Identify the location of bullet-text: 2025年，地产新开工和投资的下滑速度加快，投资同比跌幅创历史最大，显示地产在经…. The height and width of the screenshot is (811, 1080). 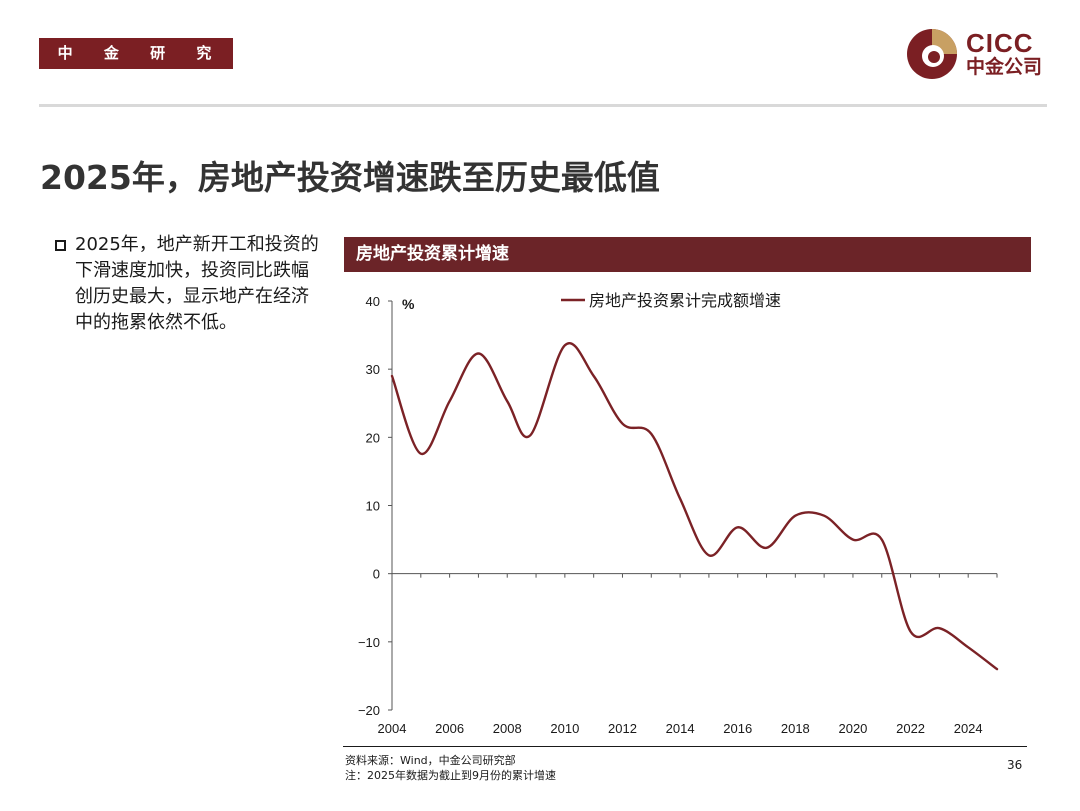
(197, 283).